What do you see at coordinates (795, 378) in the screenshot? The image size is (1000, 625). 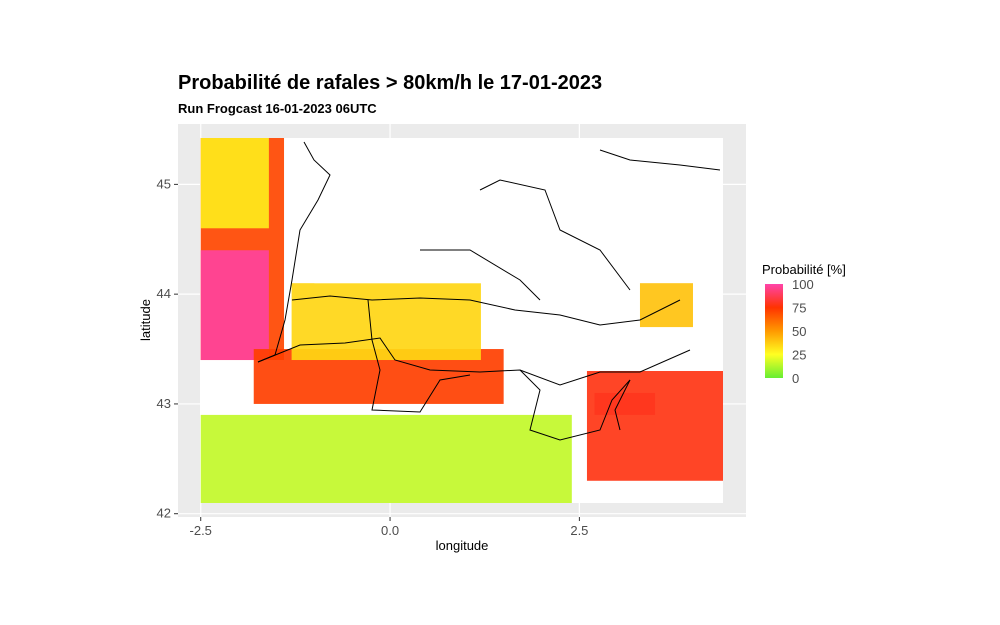 I see `legend-tick-label: 0` at bounding box center [795, 378].